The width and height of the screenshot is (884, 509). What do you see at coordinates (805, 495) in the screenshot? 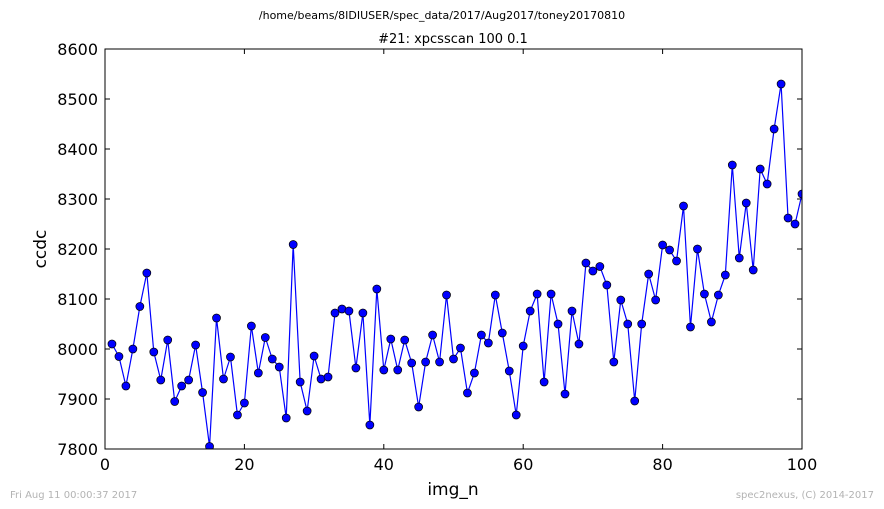
I see `footer-credit: spec2nexus, (C) 2014-2017` at bounding box center [805, 495].